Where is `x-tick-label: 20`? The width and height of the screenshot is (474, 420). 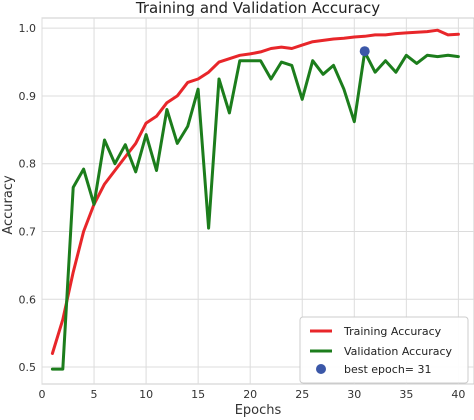 x-tick-label: 20 is located at coordinates (250, 394).